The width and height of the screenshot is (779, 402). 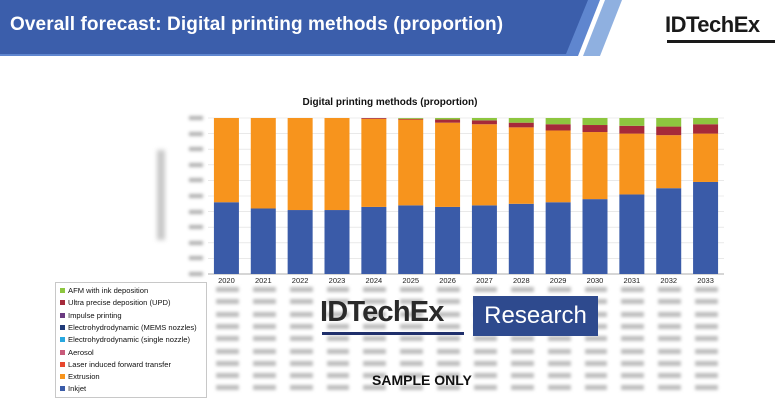 I want to click on bar-extrusion-2020, so click(x=226, y=160).